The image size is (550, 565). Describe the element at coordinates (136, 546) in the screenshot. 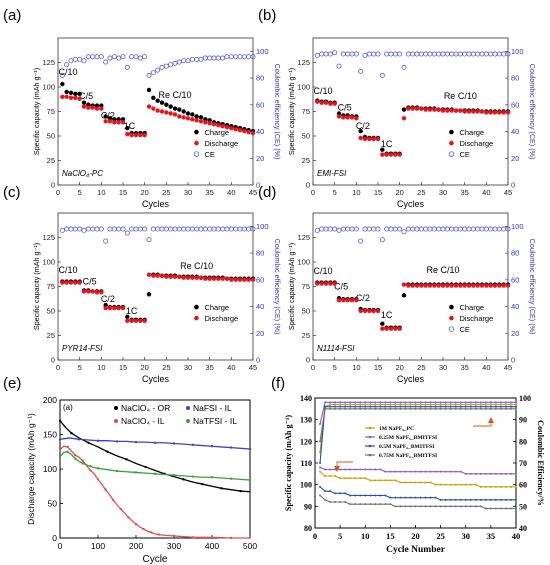

I see `x-tick-label: 200` at that location.